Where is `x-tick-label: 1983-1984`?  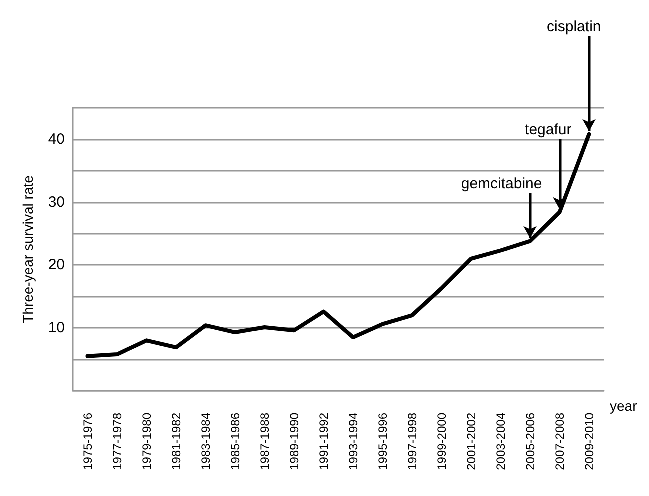
x-tick-label: 1983-1984 is located at coordinates (205, 441).